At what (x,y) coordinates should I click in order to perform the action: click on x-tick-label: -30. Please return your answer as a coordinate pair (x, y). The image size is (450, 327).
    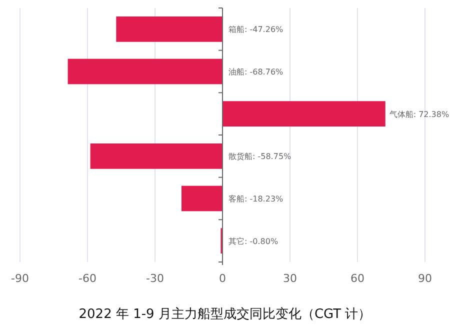
    Looking at the image, I should click on (155, 278).